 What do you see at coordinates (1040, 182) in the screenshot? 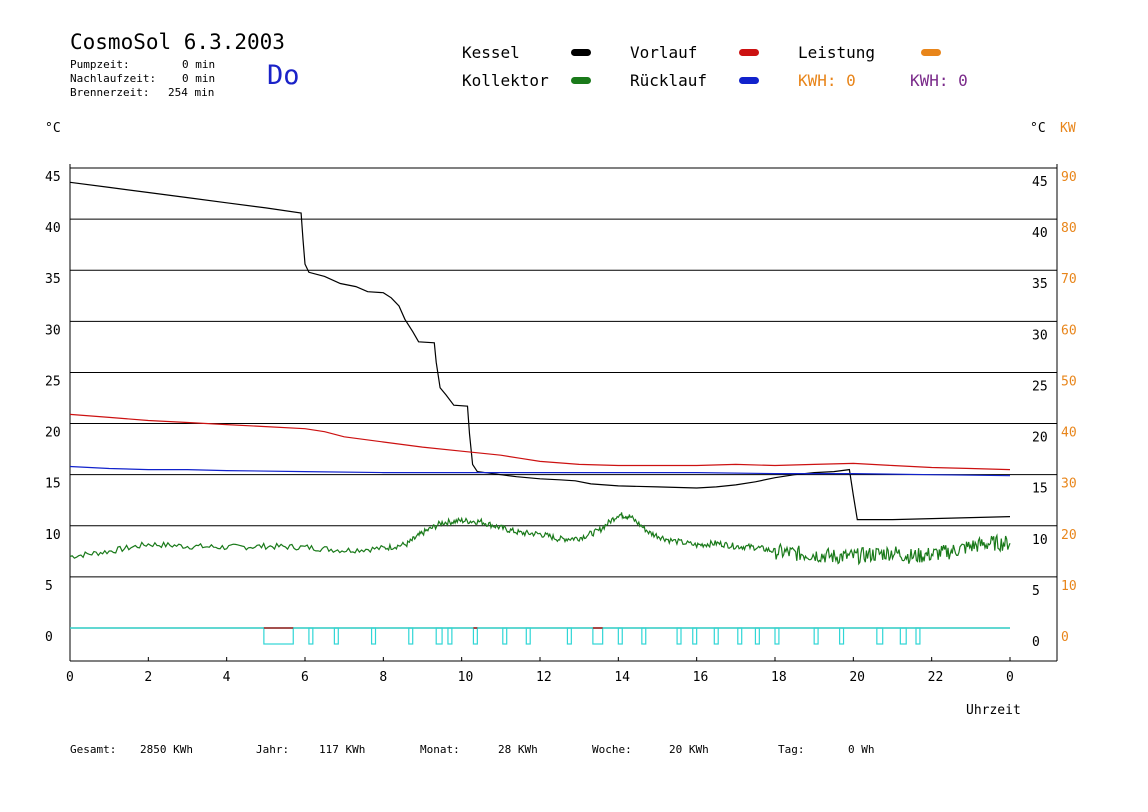
I see `y-tick-right-45: 45` at bounding box center [1040, 182].